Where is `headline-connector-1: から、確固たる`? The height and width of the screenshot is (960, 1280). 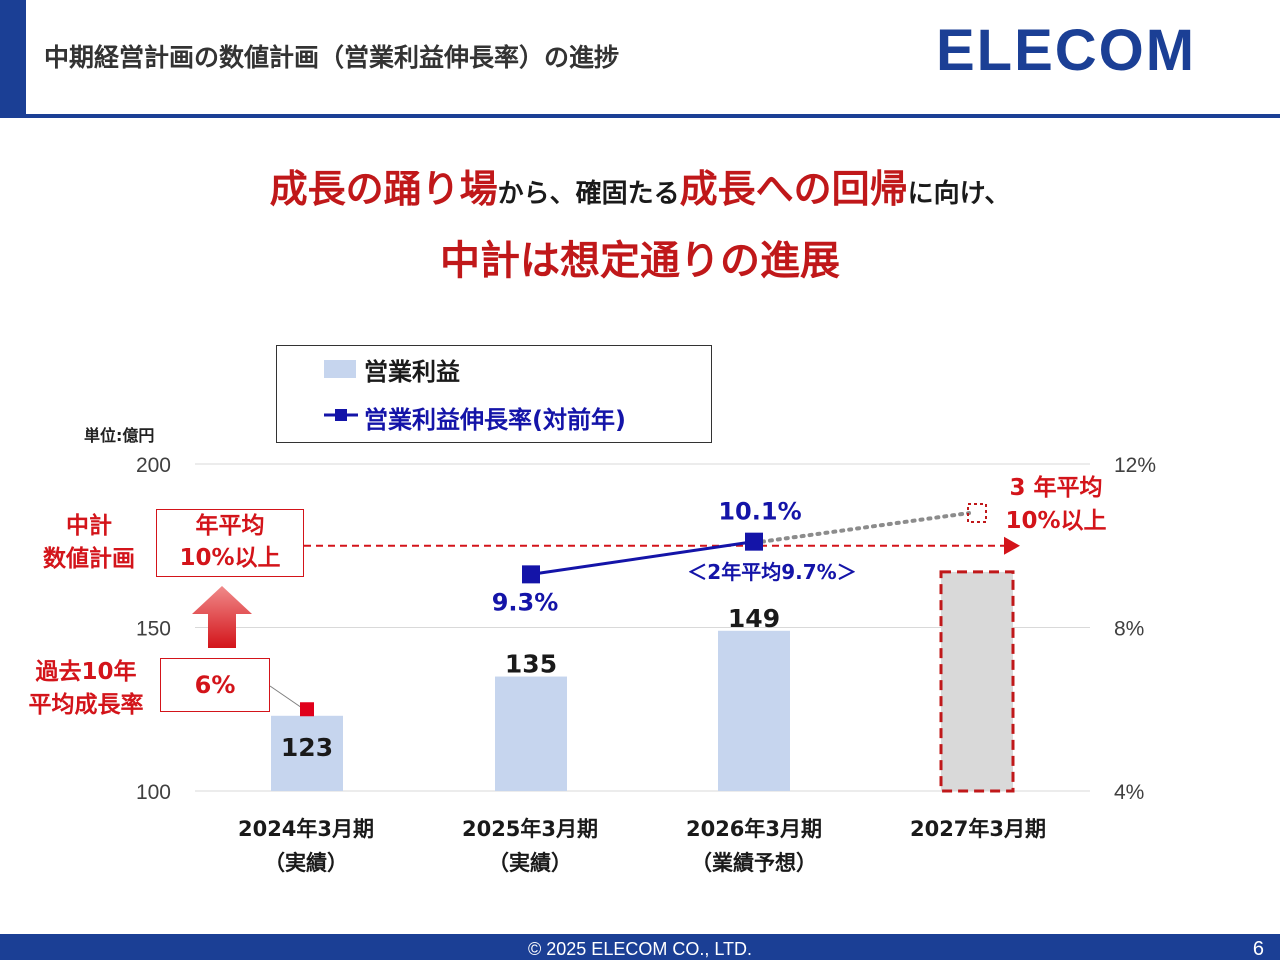 headline-connector-1: から、確固たる is located at coordinates (588, 194).